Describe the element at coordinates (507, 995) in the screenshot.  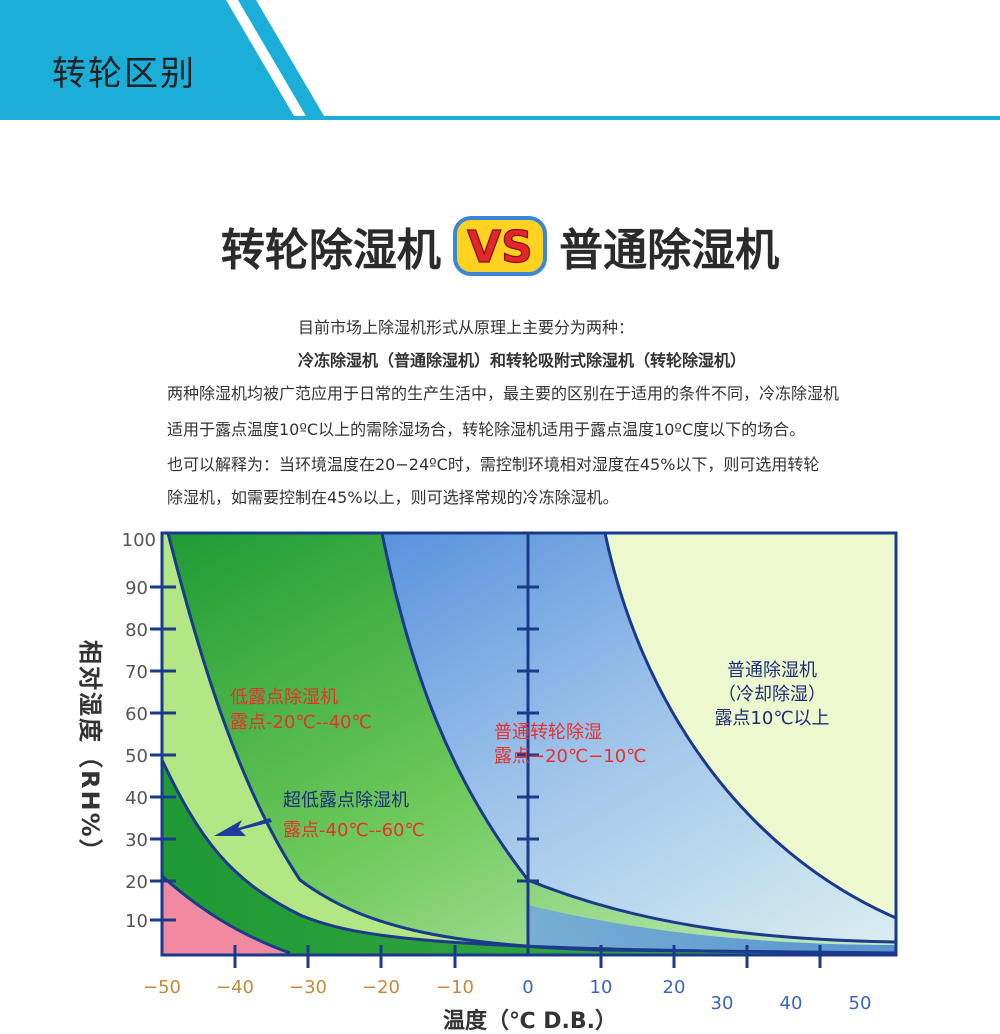
I see `x-tick-labels: −50 −40 −30 −20 −10 0 10 20 30 40 50` at that location.